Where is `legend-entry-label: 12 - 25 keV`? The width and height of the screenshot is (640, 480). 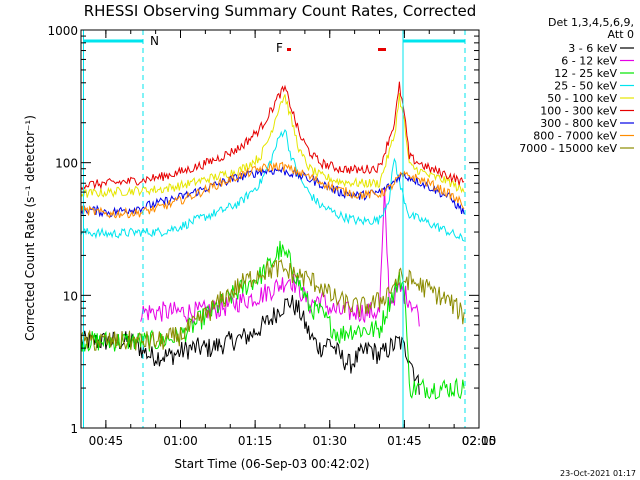 legend-entry-label: 12 - 25 keV is located at coordinates (585, 73).